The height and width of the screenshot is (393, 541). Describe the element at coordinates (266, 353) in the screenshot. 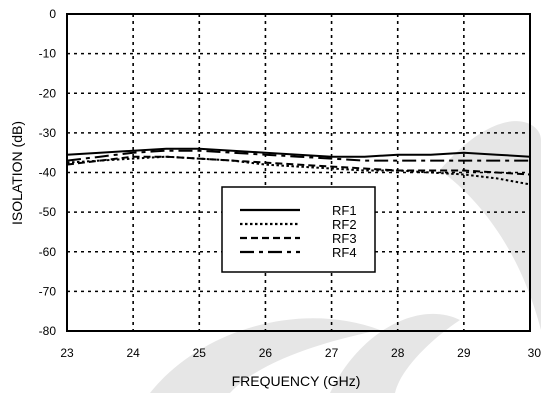

I see `x-tick-label: 26` at that location.